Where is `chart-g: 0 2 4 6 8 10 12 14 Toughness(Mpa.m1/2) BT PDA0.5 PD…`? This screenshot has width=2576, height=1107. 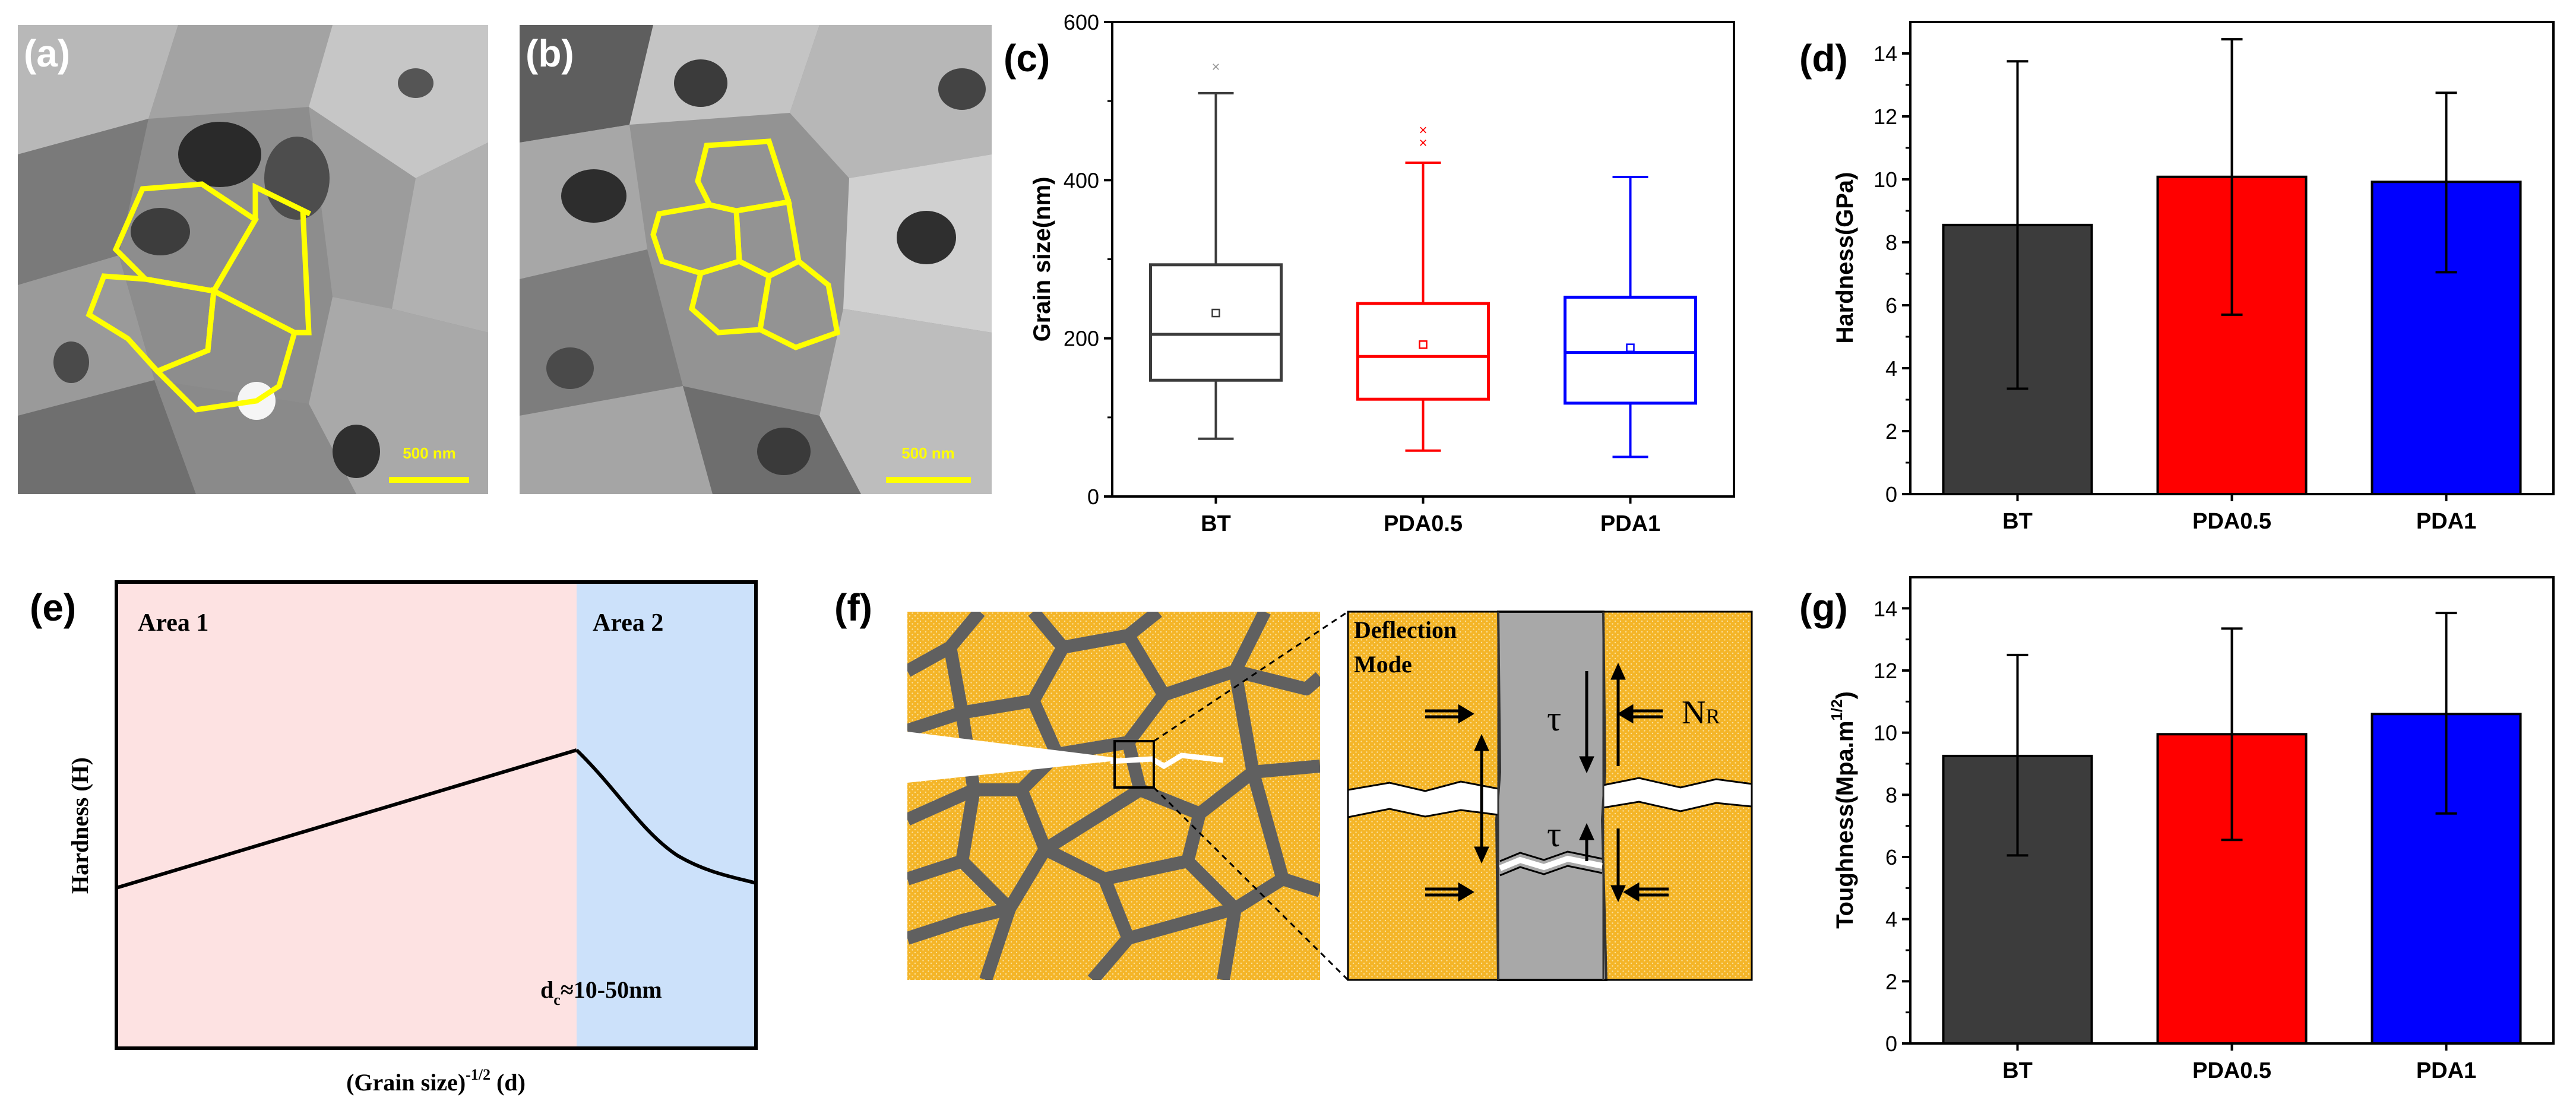 chart-g: 0 2 4 6 8 10 12 14 Toughness(Mpa.m1/2) BT PDA0.5 PD… is located at coordinates (2191, 829).